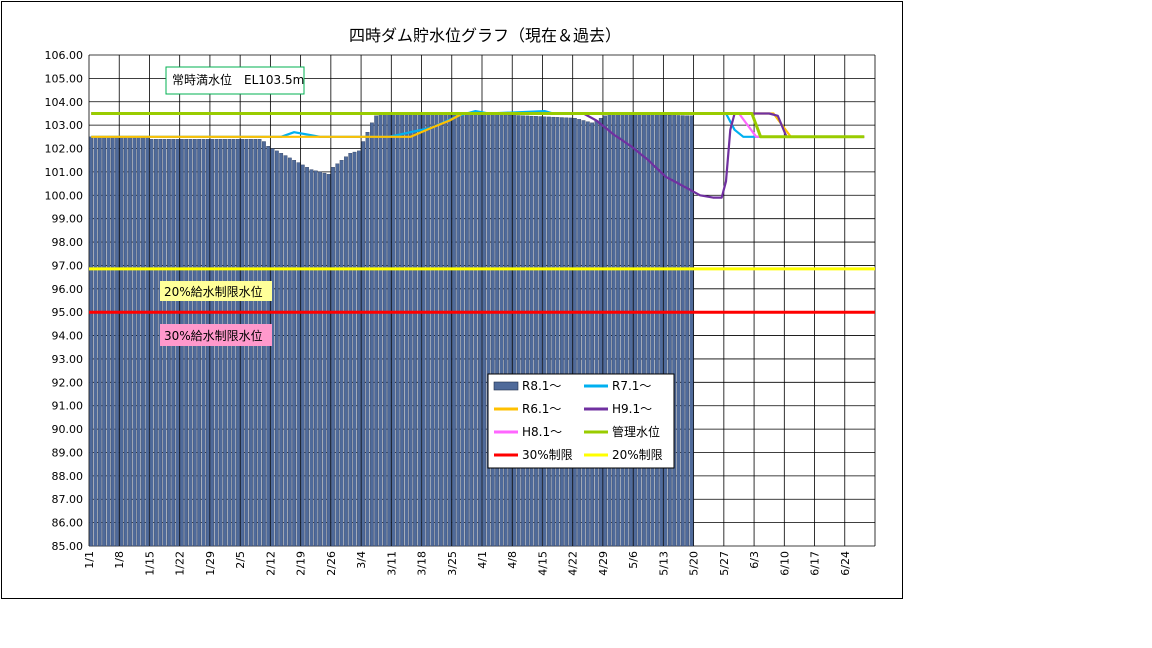 This screenshot has width=1152, height=648. Describe the element at coordinates (68, 523) in the screenshot. I see `y-tick-label: 86.00` at that location.